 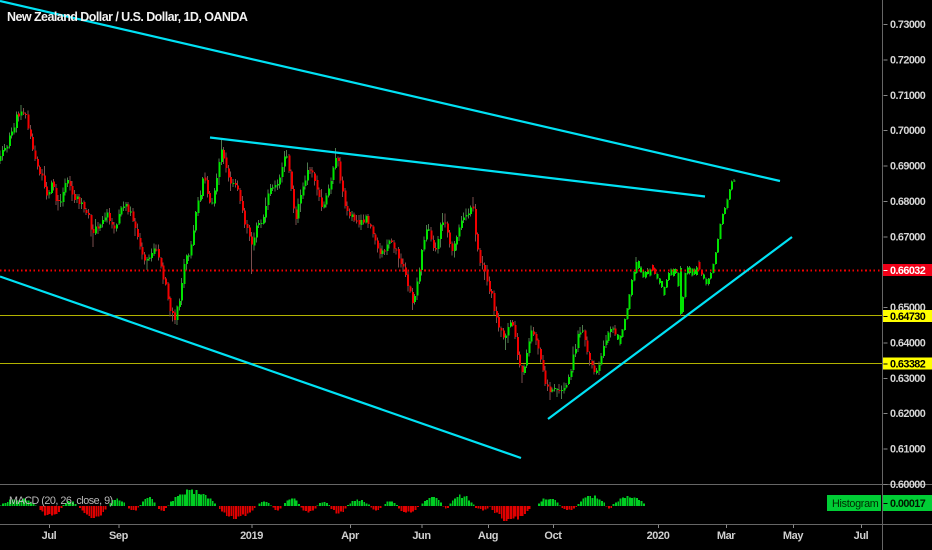 What do you see at coordinates (908, 344) in the screenshot?
I see `svg-text: 0.64000` at bounding box center [908, 344].